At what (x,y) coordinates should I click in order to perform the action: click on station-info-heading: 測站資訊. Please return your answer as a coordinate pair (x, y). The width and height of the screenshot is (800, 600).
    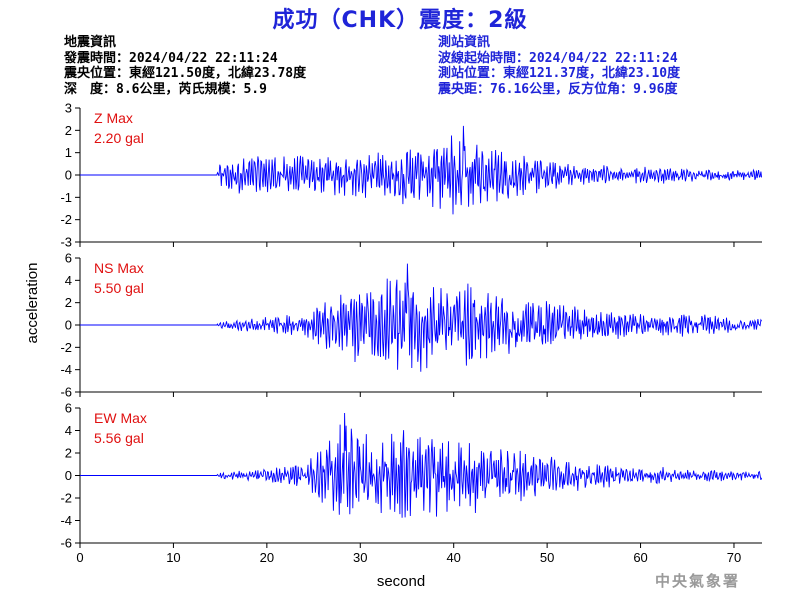
    Looking at the image, I should click on (464, 42).